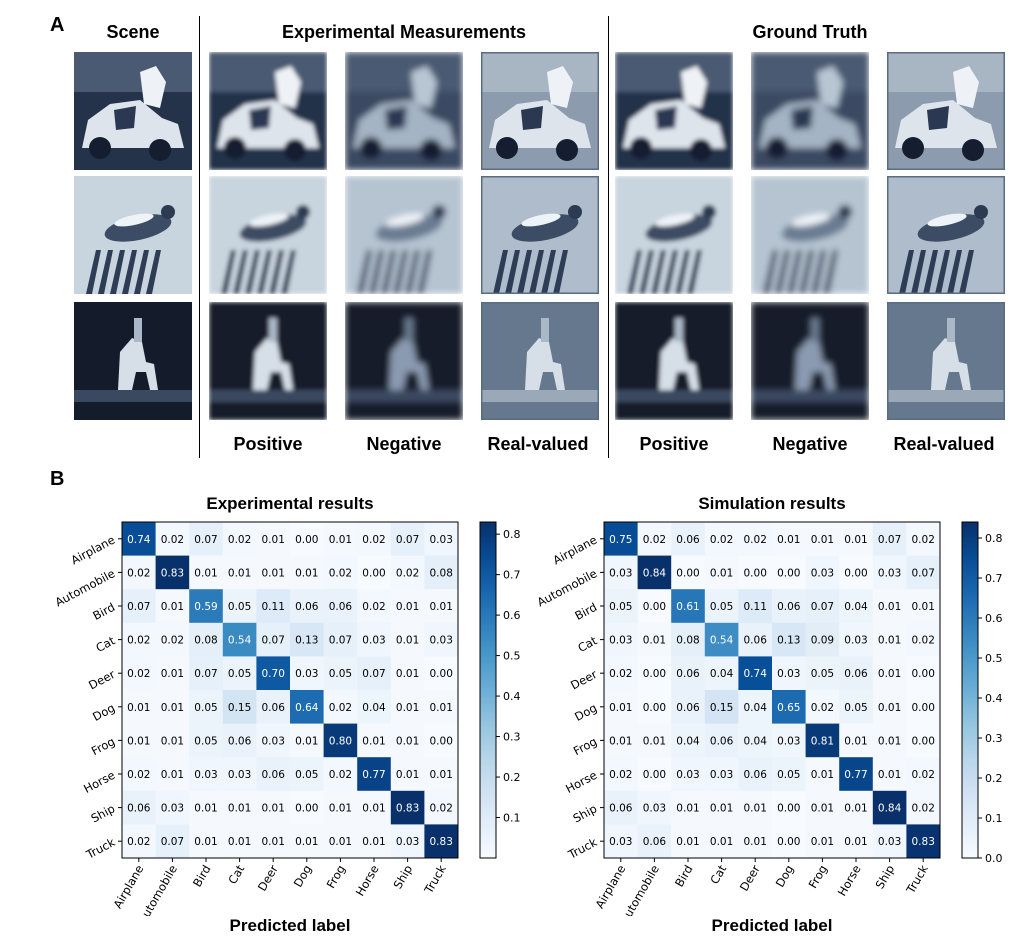 This screenshot has height=949, width=1022. What do you see at coordinates (944, 444) in the screenshot?
I see `sub-label-real-gt: Real-valued` at bounding box center [944, 444].